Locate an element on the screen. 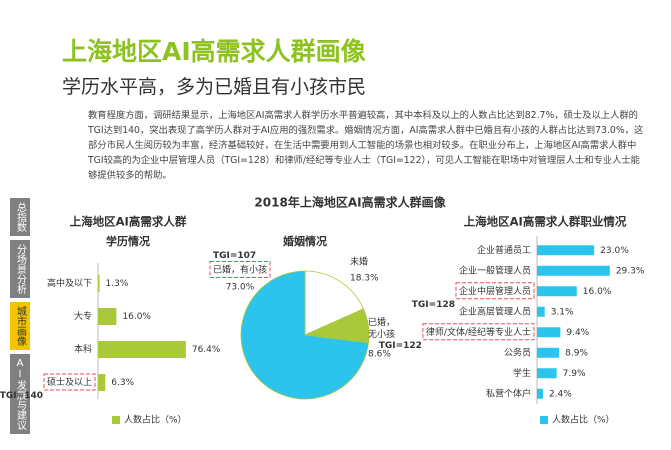 The width and height of the screenshot is (671, 450). value-label: 8.9% is located at coordinates (576, 353).